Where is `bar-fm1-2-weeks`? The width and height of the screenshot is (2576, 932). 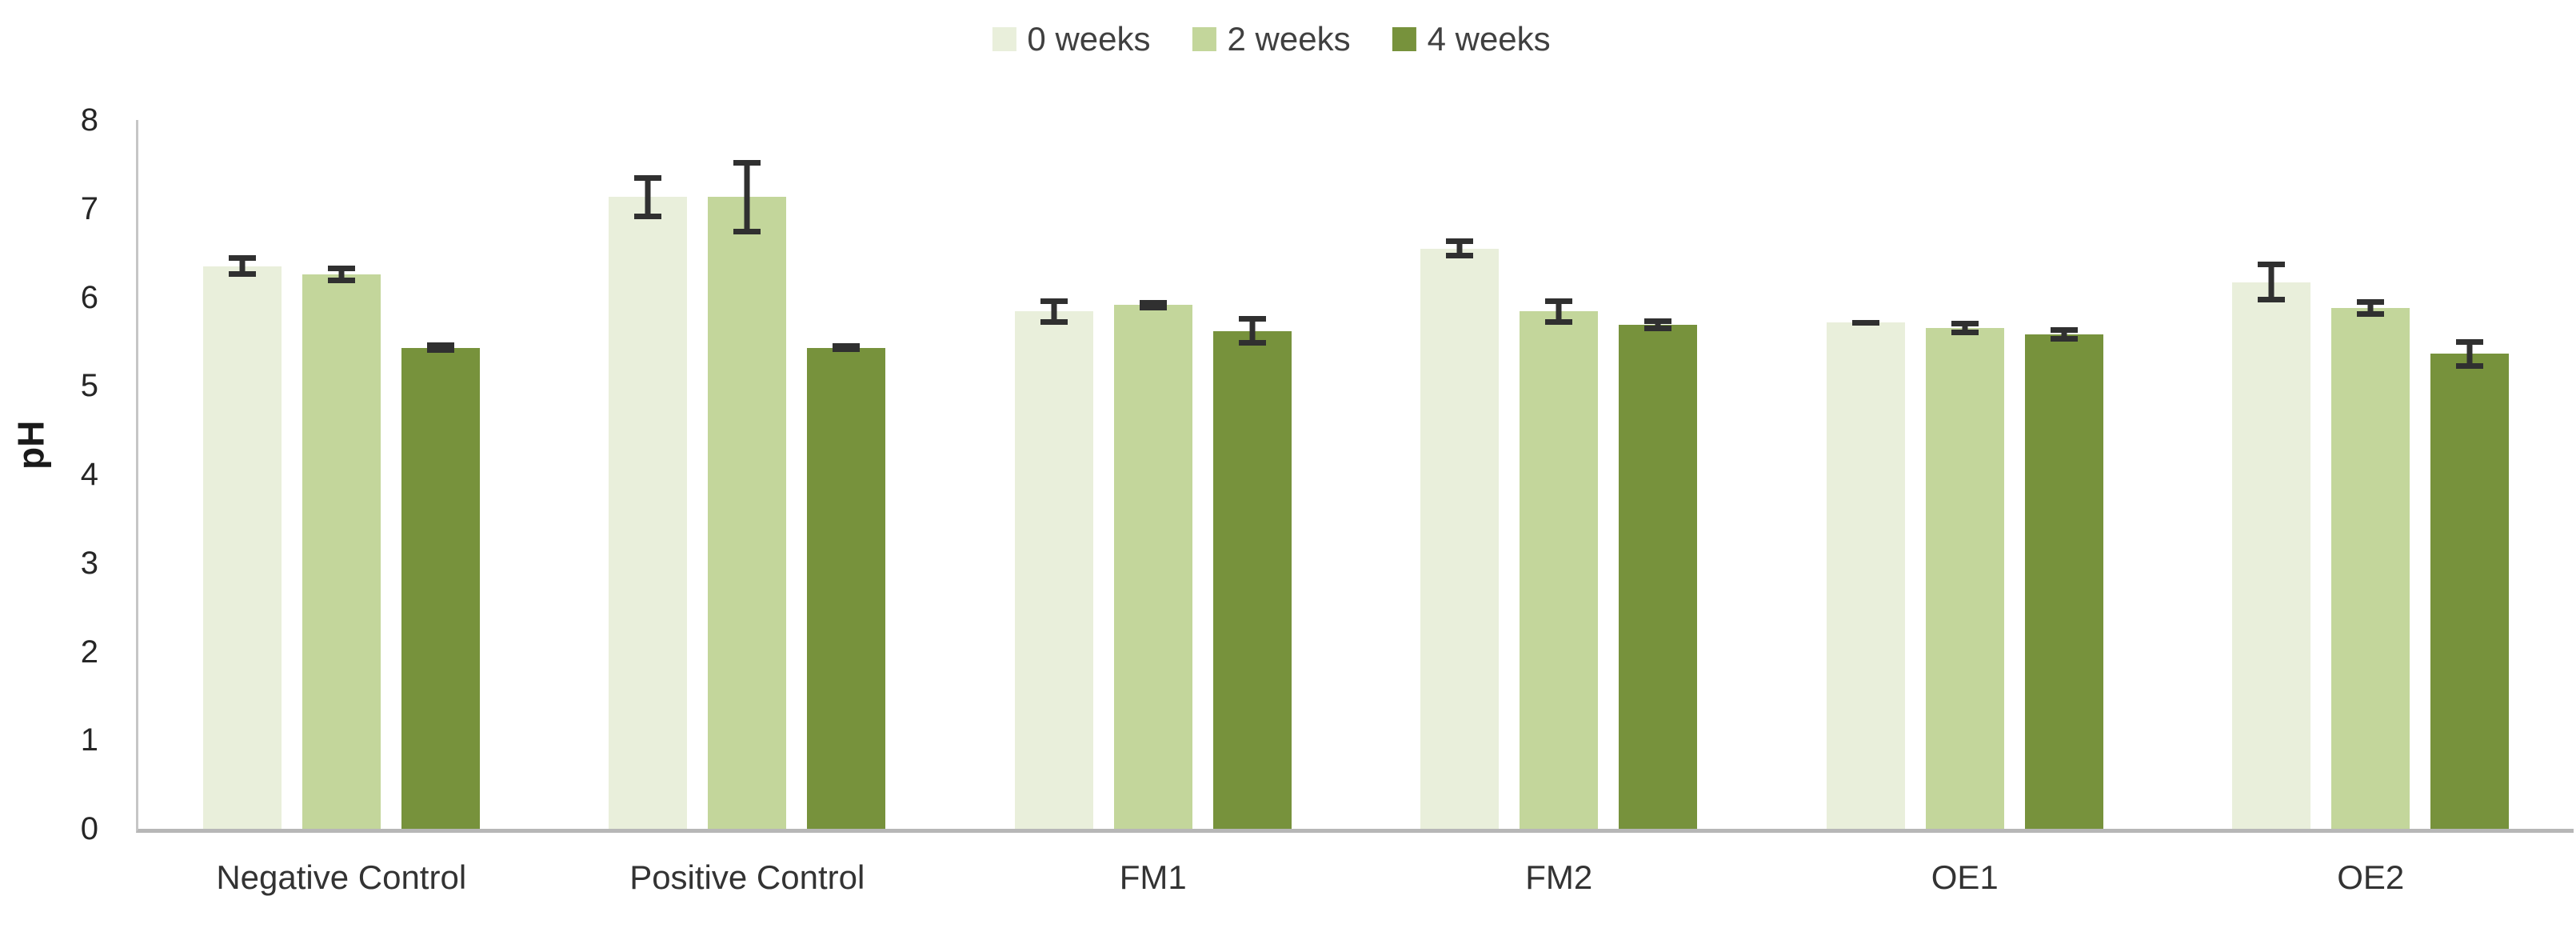 bar-fm1-2-weeks is located at coordinates (1153, 567).